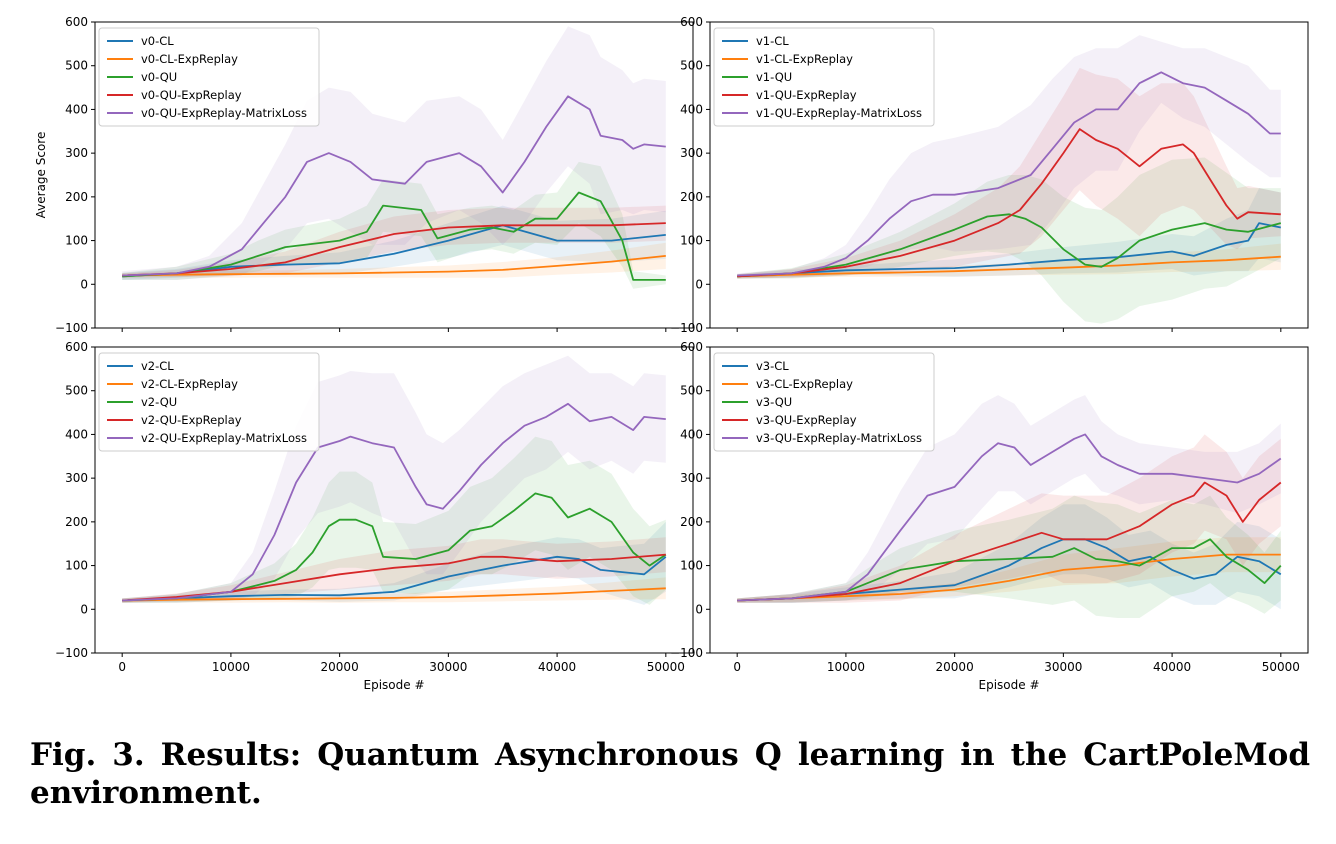 The height and width of the screenshot is (844, 1336). Describe the element at coordinates (772, 366) in the screenshot. I see `legend-entry: v3-CL` at that location.